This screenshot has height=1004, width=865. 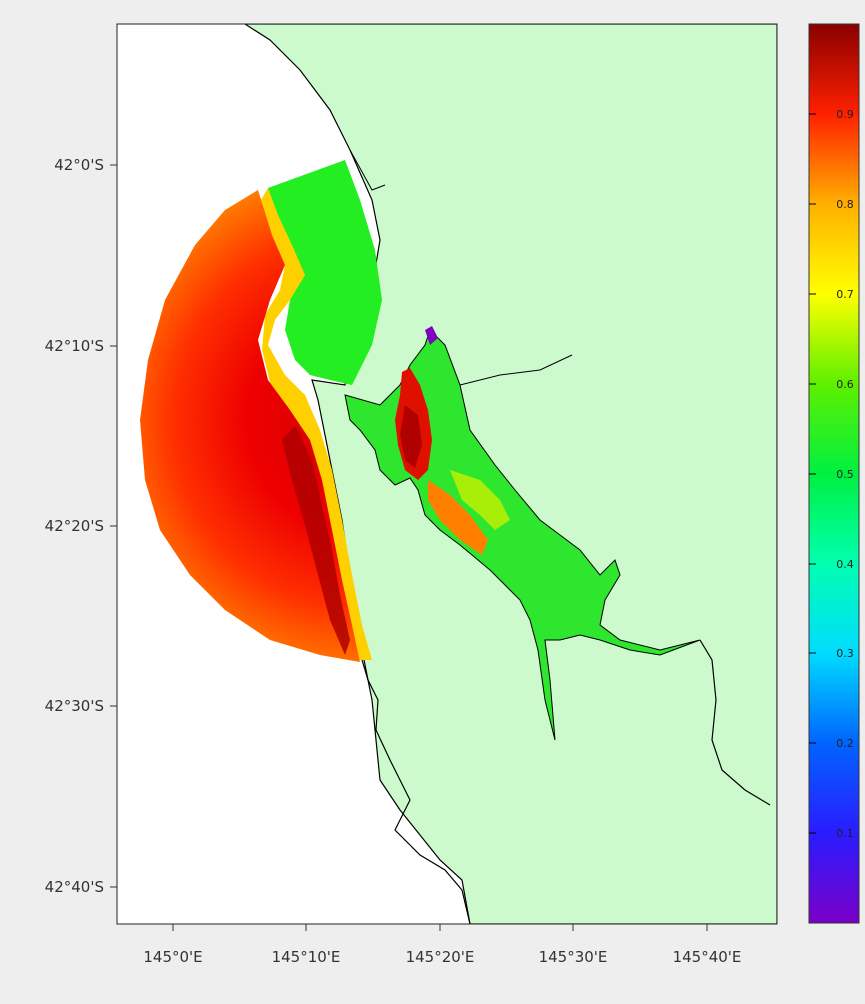 What do you see at coordinates (573, 957) in the screenshot?
I see `lon-label: 145°30'E` at bounding box center [573, 957].